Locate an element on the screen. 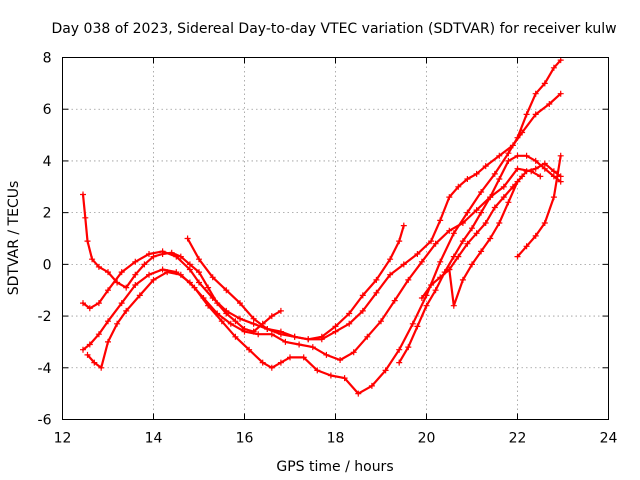 This screenshot has height=480, width=640. x-tick-label: 24 is located at coordinates (609, 439).